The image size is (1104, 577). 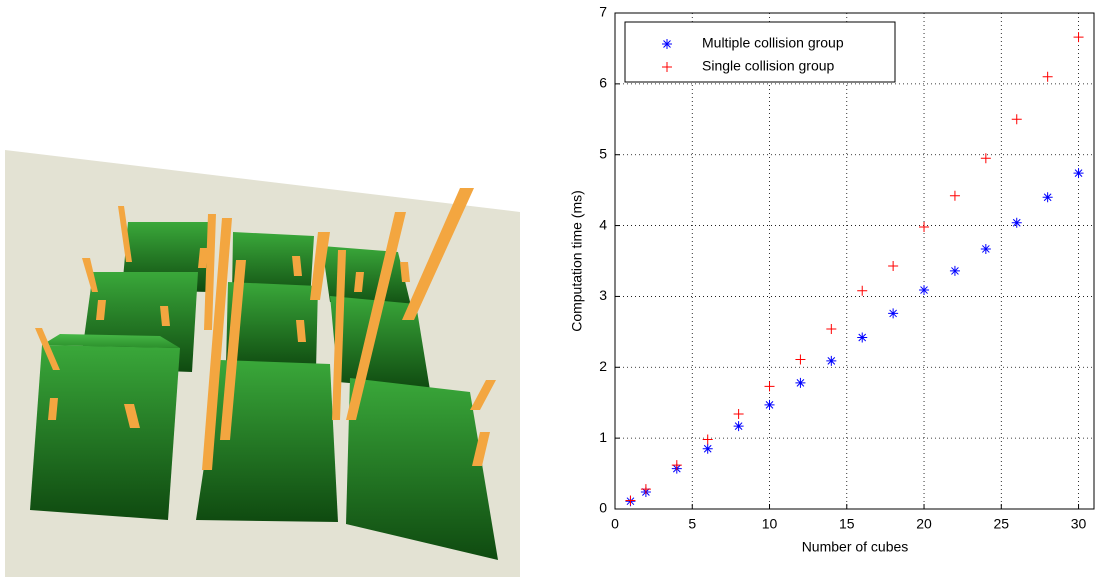 What do you see at coordinates (603, 153) in the screenshot?
I see `y-tick-label: 5` at bounding box center [603, 153].